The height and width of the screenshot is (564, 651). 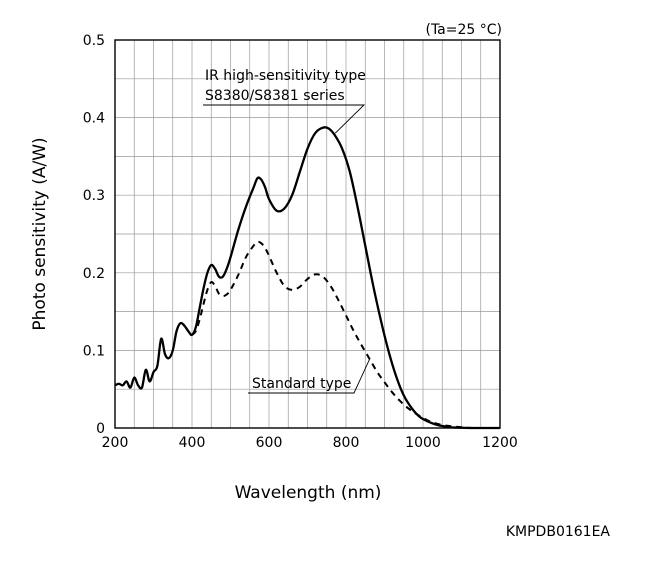 What do you see at coordinates (275, 96) in the screenshot?
I see `series-label-ir-line: S8380/S8381 series` at bounding box center [275, 96].